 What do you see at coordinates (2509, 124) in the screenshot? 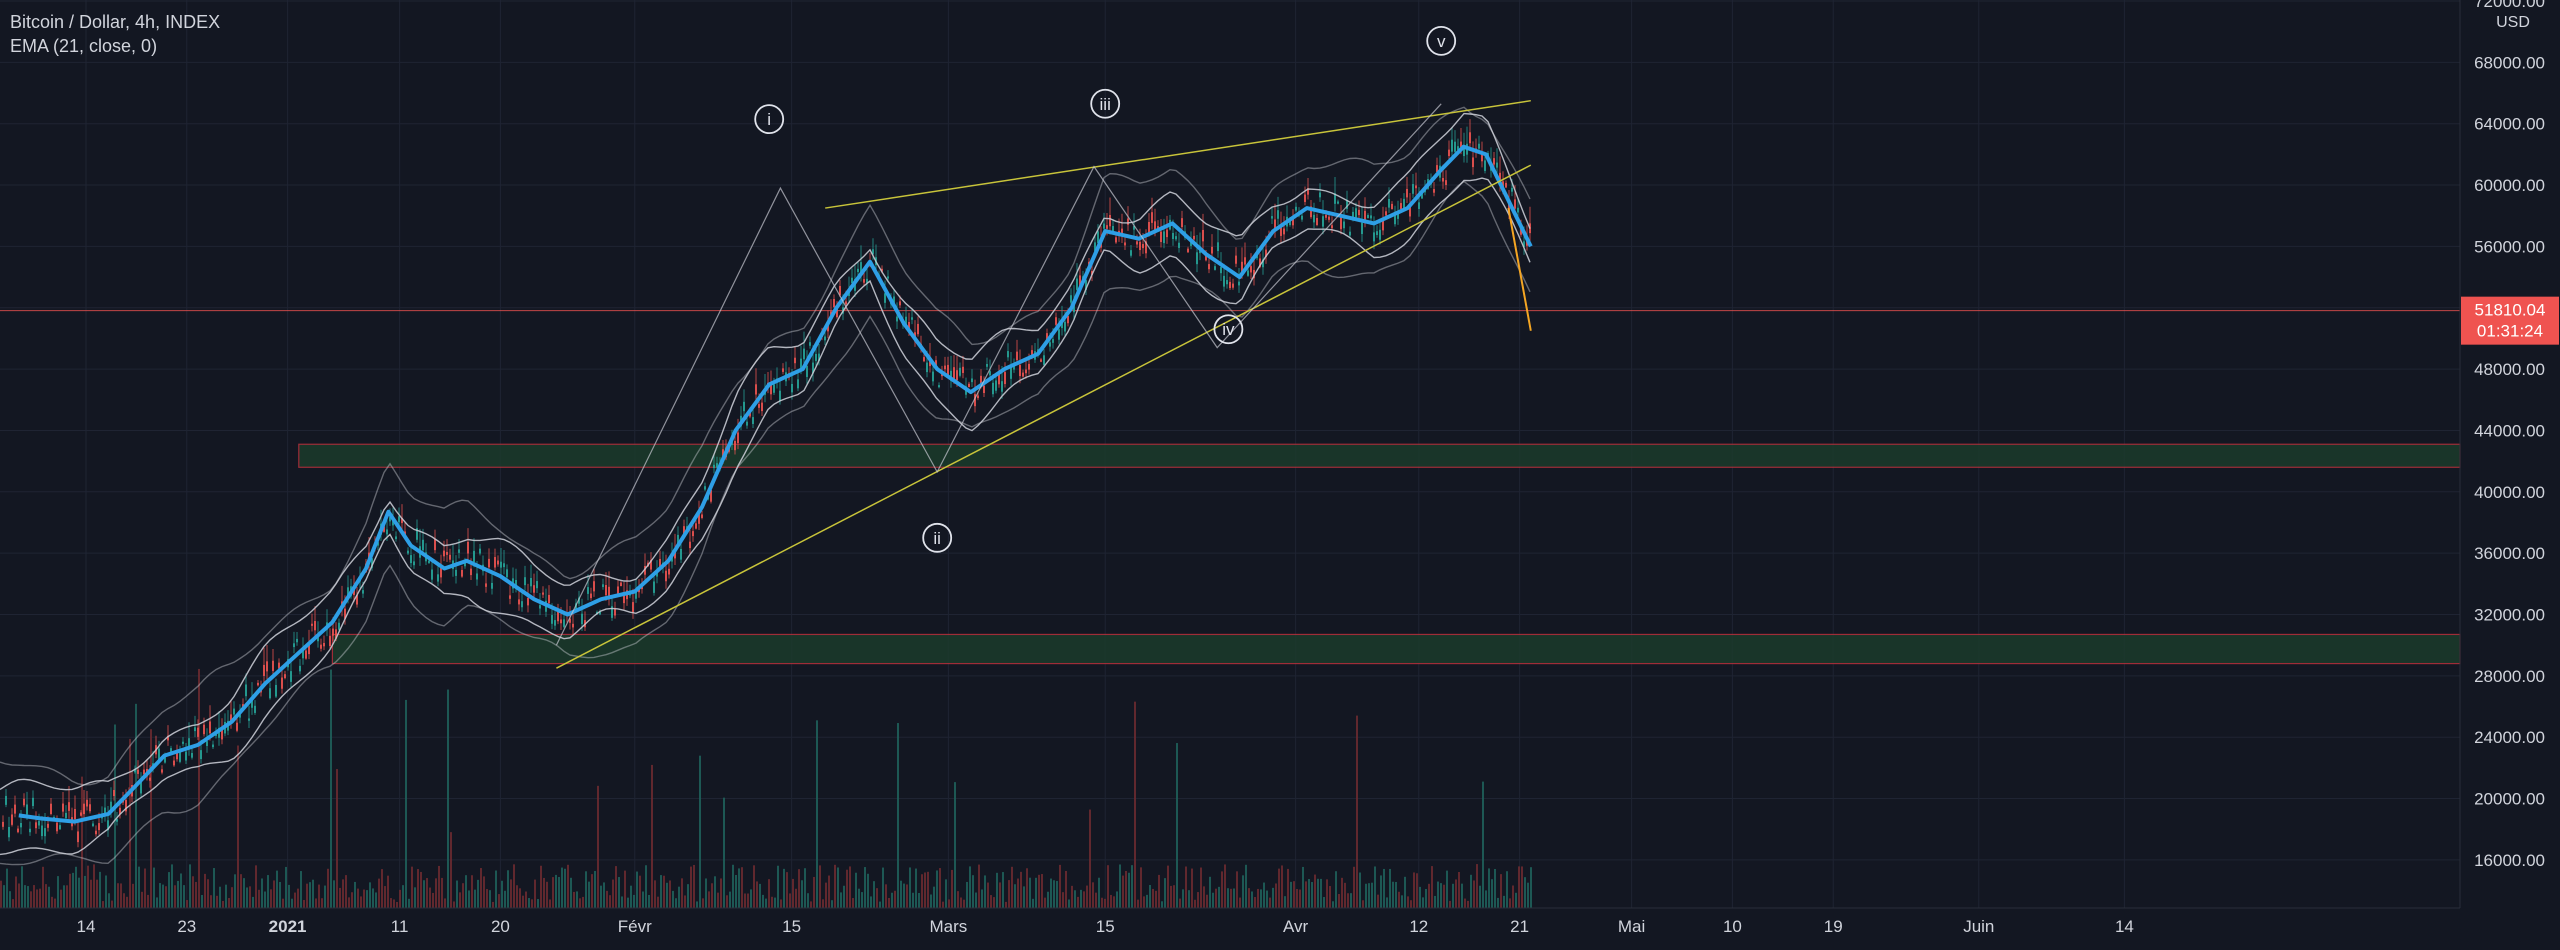
I see `price-tick-label: 64000.00` at bounding box center [2509, 124].